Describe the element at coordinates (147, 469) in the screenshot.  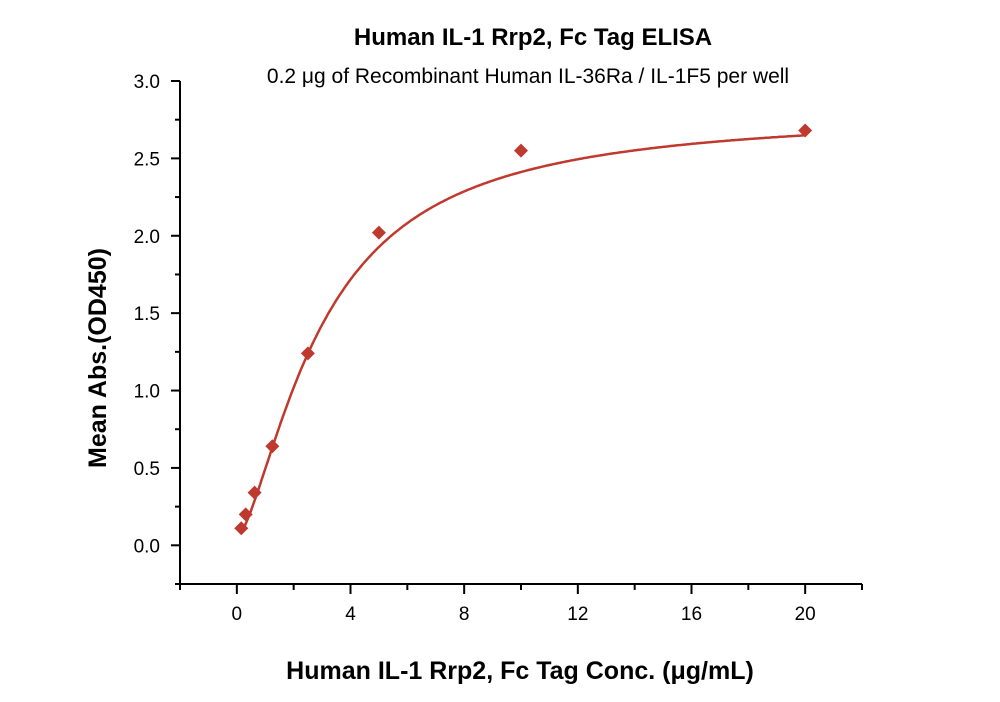
I see `y-tick-label: 0.5` at that location.